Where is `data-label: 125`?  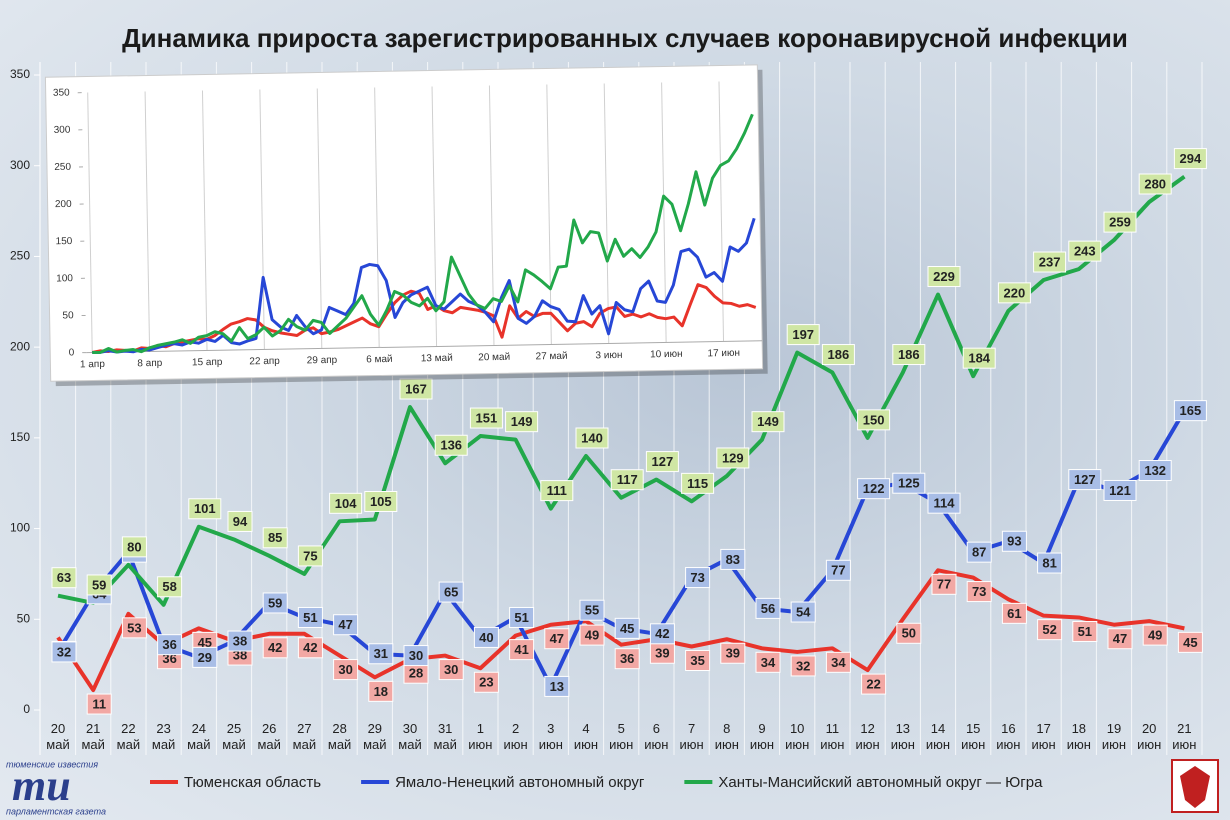
data-label: 125 is located at coordinates (909, 483).